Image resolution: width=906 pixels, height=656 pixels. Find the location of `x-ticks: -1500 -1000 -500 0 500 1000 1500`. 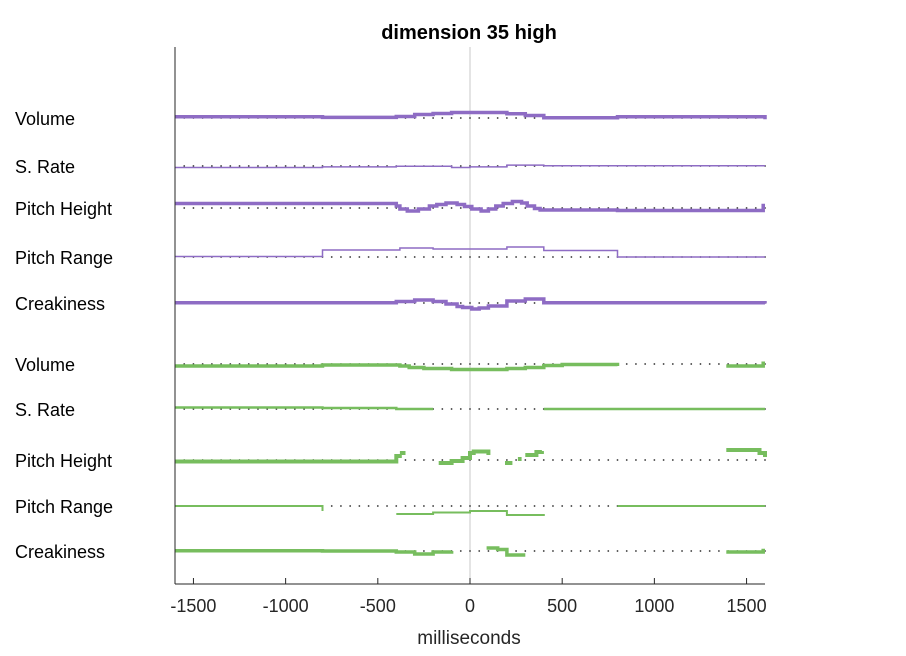

x-ticks: -1500 -1000 -500 0 500 1000 1500 is located at coordinates (468, 597).